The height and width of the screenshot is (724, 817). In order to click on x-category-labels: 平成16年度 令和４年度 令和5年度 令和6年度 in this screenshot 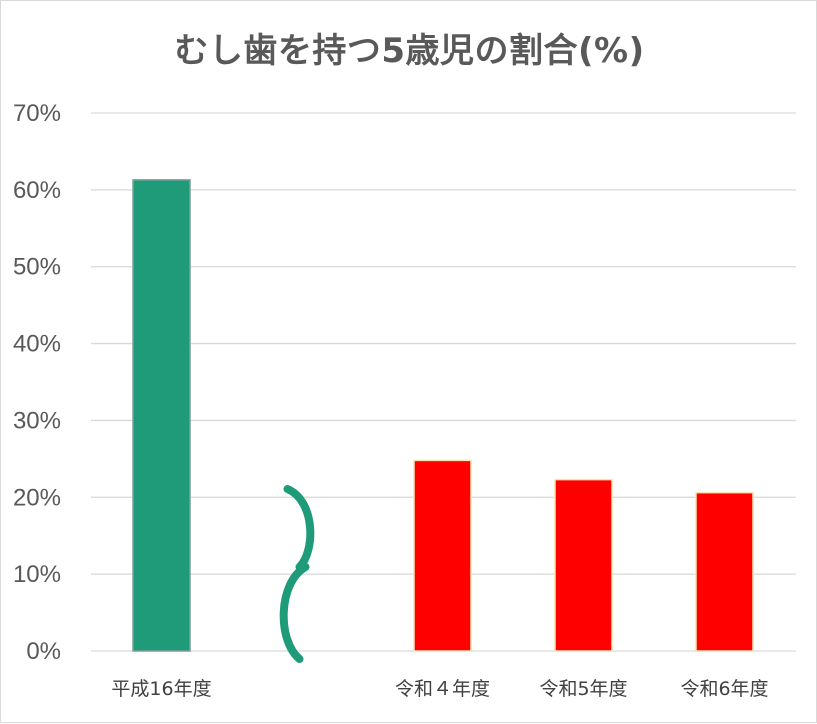, I will do `click(439, 689)`.